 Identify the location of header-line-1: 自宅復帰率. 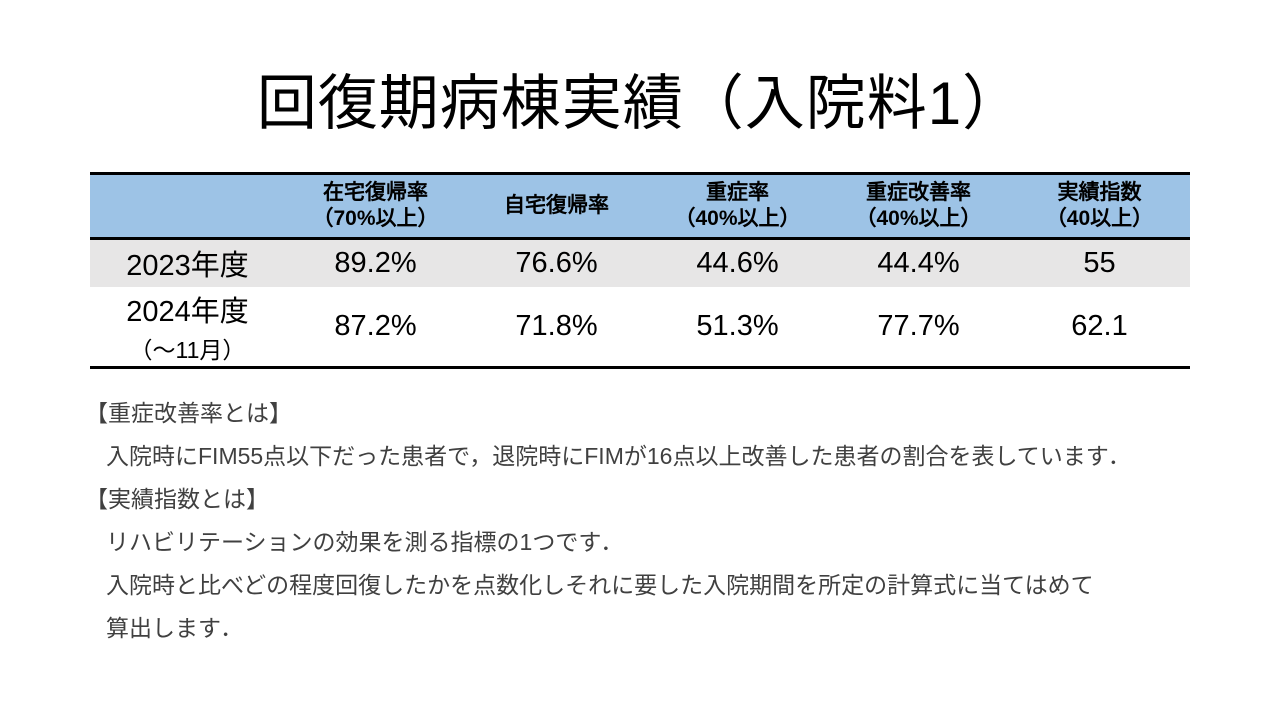
(556, 205).